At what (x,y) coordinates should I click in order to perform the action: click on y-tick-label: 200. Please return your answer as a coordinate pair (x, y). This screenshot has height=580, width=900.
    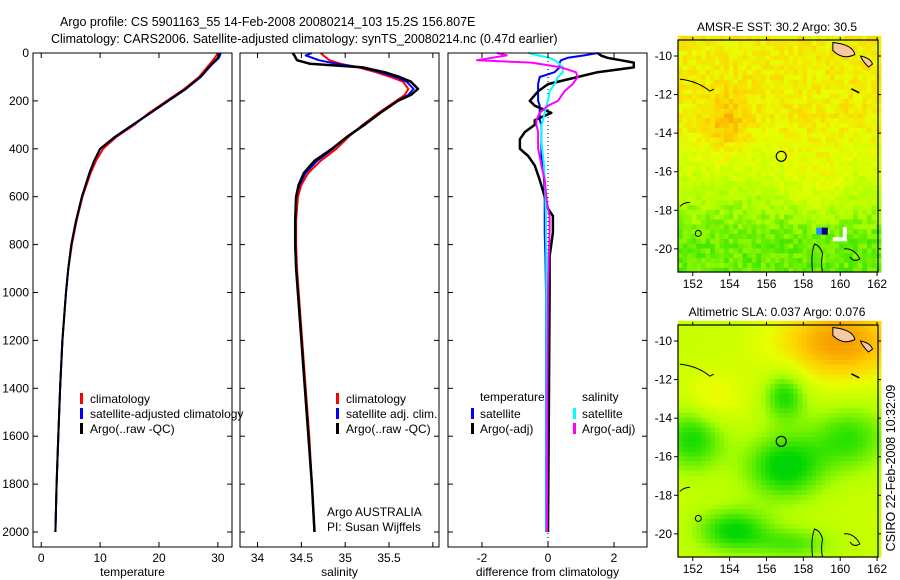
    Looking at the image, I should click on (19, 101).